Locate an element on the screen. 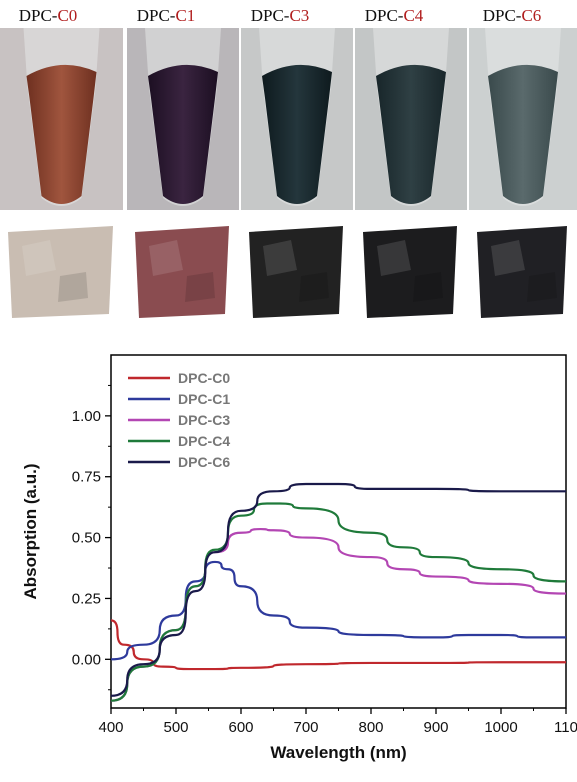 This screenshot has height=782, width=577. x-tick-label: 110 is located at coordinates (565, 727).